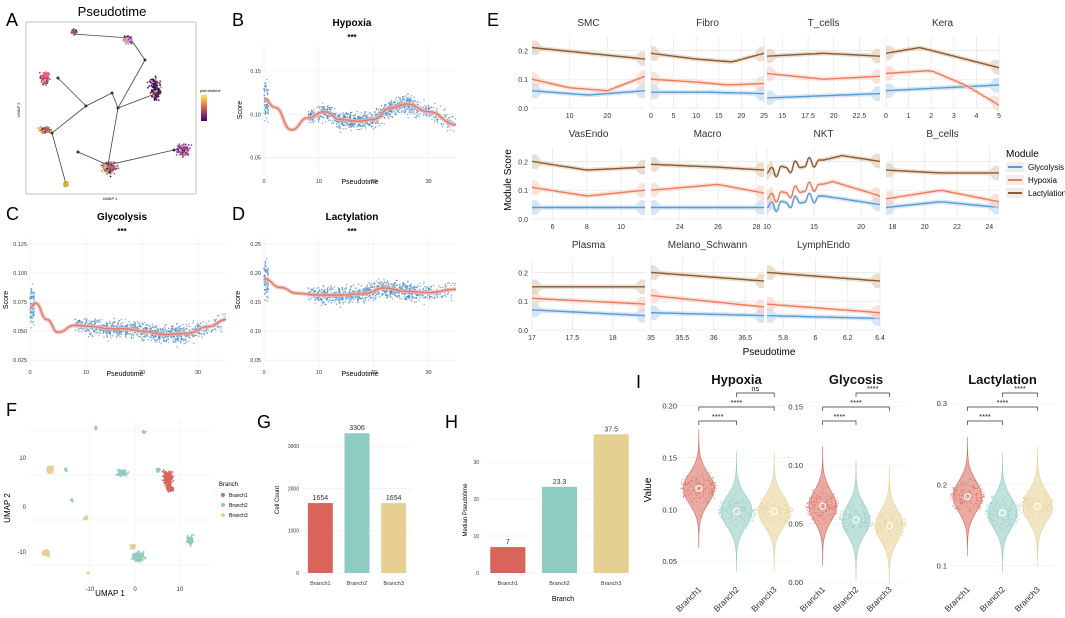 Image resolution: width=1065 pixels, height=618 pixels. What do you see at coordinates (523, 220) in the screenshot?
I see `y-tick-label: 0.0` at bounding box center [523, 220].